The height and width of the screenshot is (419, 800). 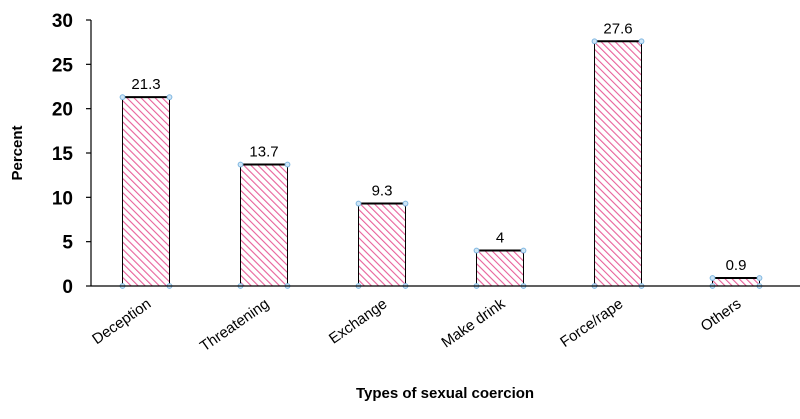 I want to click on data-label: 4, so click(x=500, y=238).